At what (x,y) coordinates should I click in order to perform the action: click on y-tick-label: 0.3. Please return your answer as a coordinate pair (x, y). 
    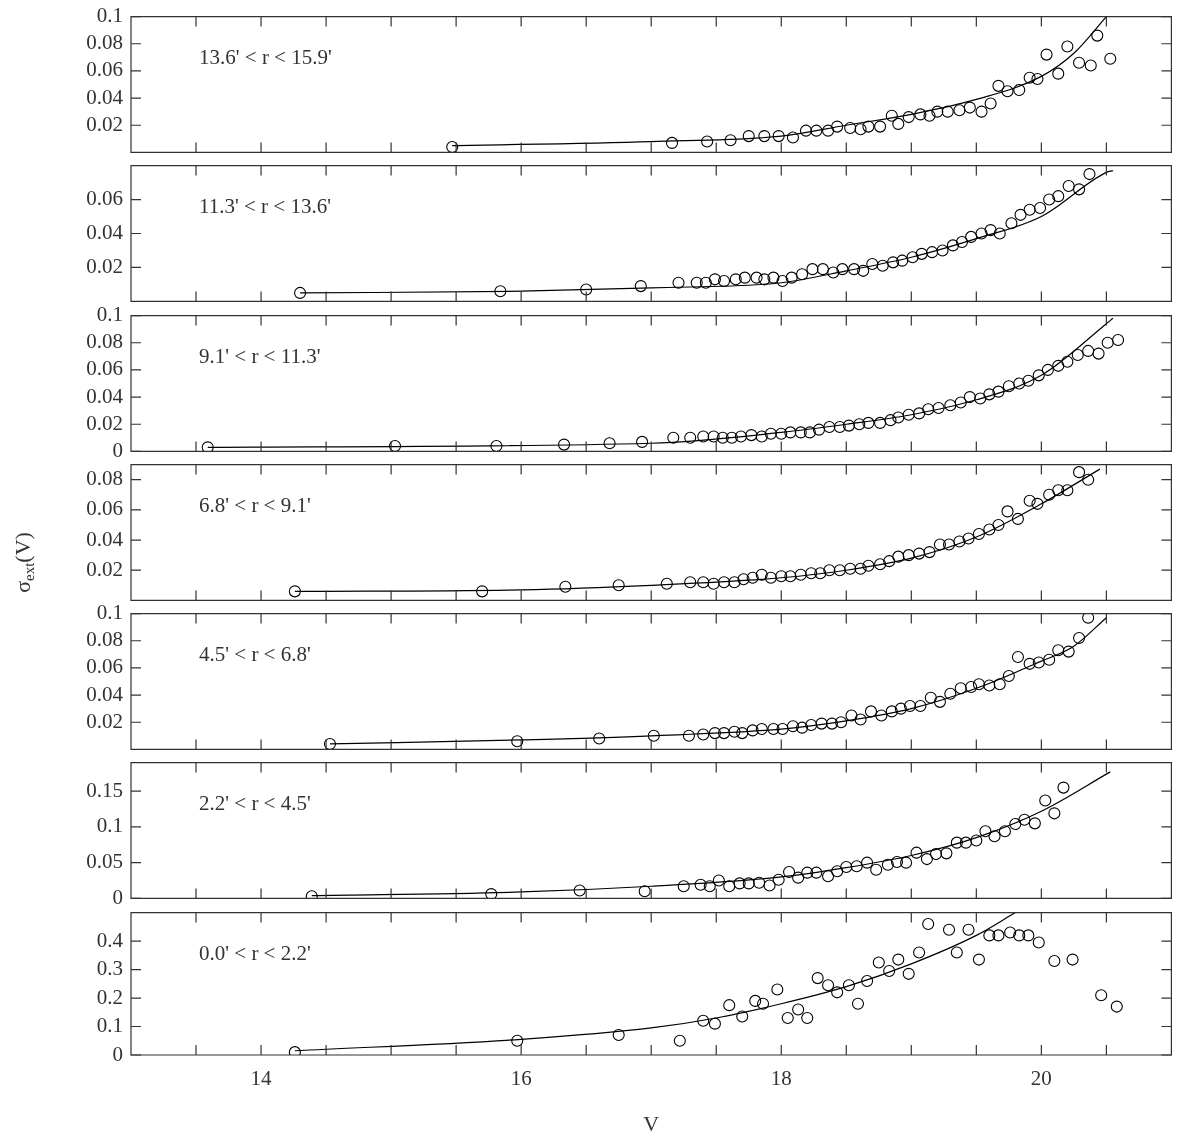
    Looking at the image, I should click on (109, 967).